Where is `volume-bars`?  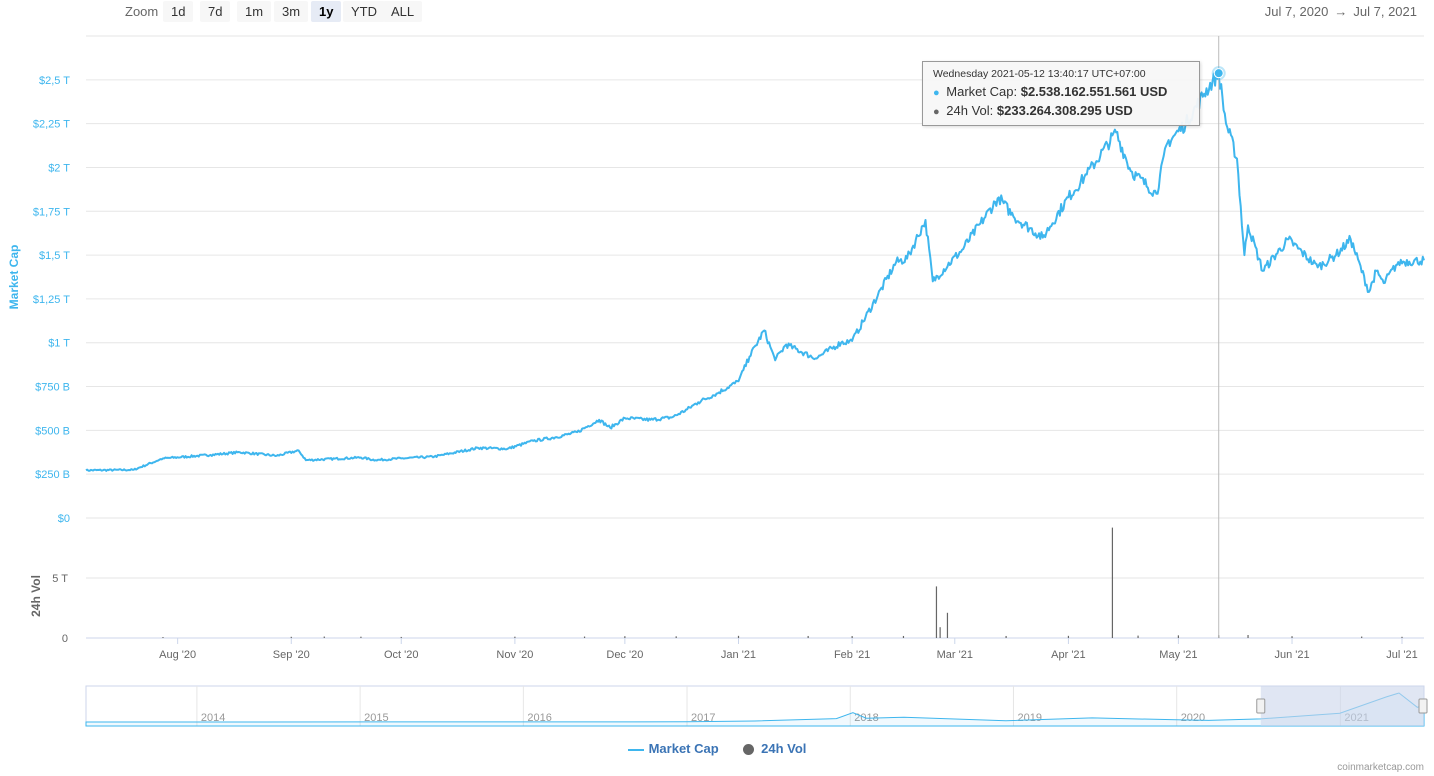
volume-bars is located at coordinates (782, 582).